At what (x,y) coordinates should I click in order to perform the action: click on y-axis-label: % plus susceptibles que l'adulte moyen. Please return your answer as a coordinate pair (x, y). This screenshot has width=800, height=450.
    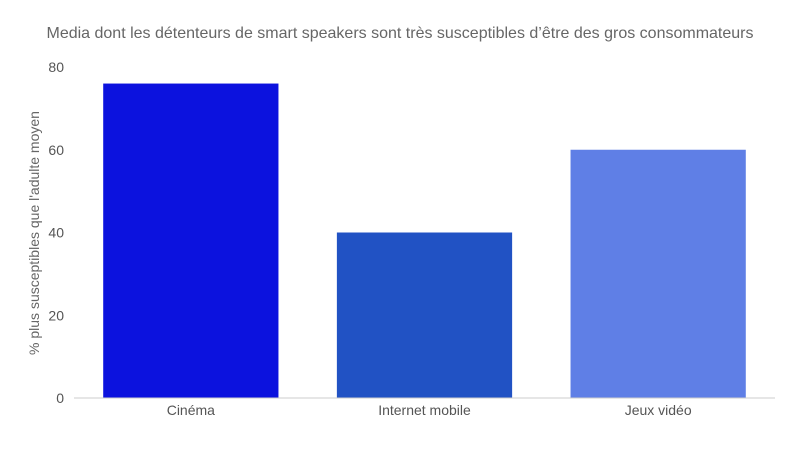
    Looking at the image, I should click on (34, 233).